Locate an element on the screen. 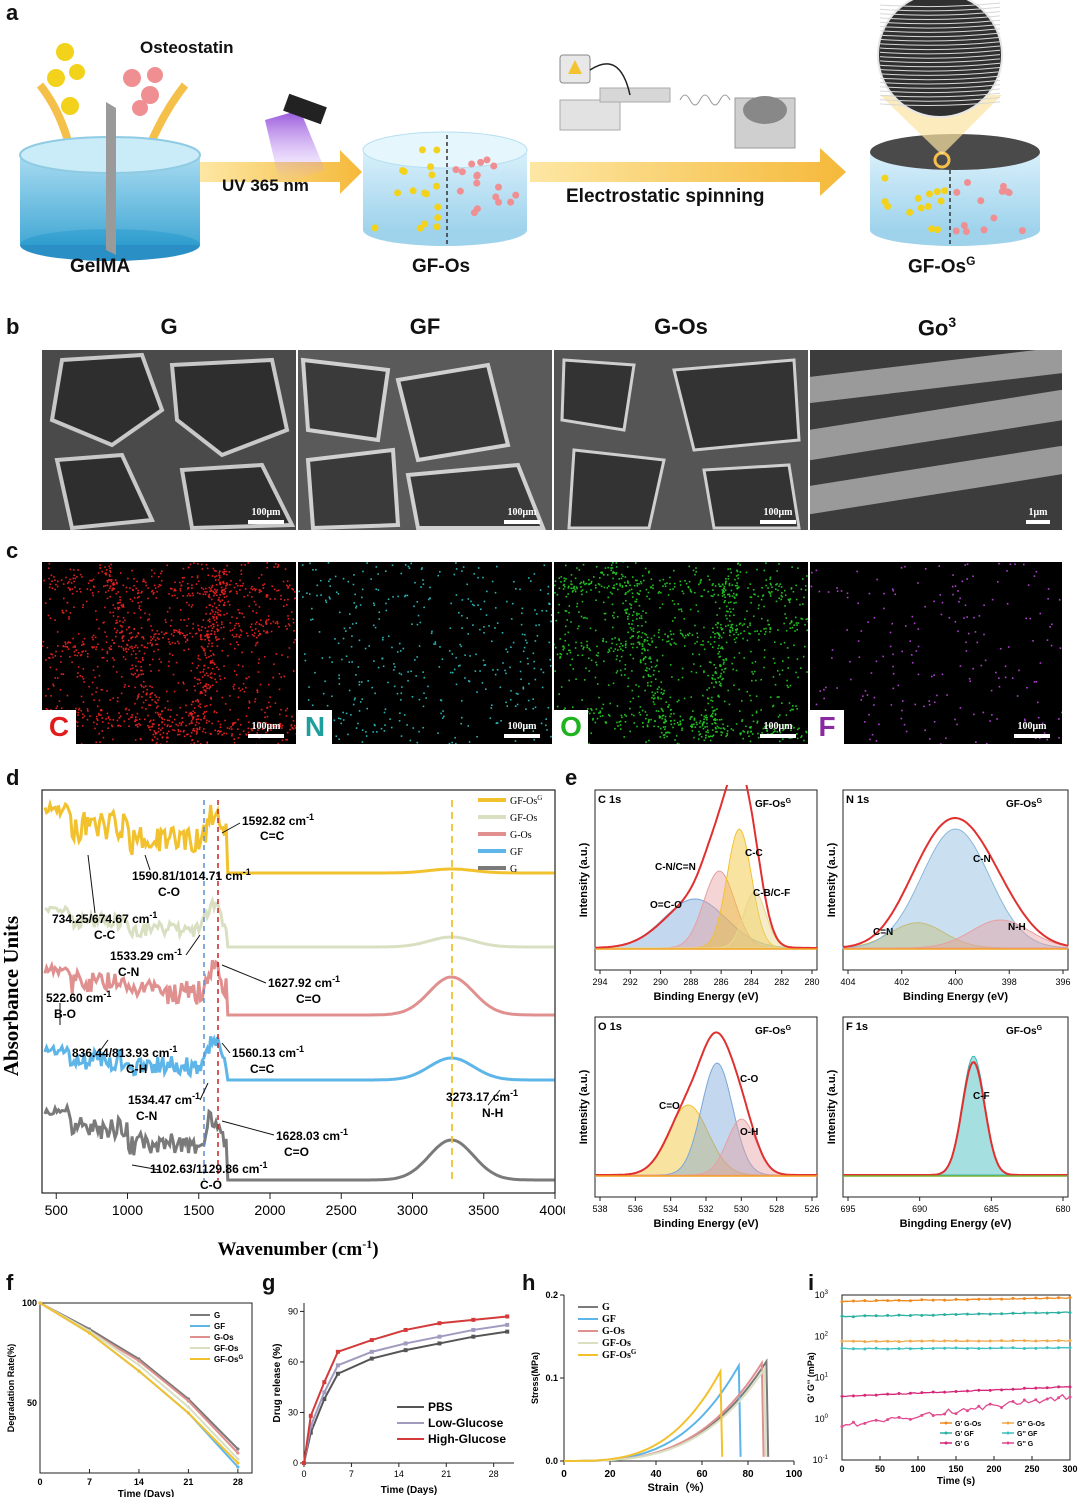 The width and height of the screenshot is (1080, 1497). element-label-o: O is located at coordinates (571, 727).